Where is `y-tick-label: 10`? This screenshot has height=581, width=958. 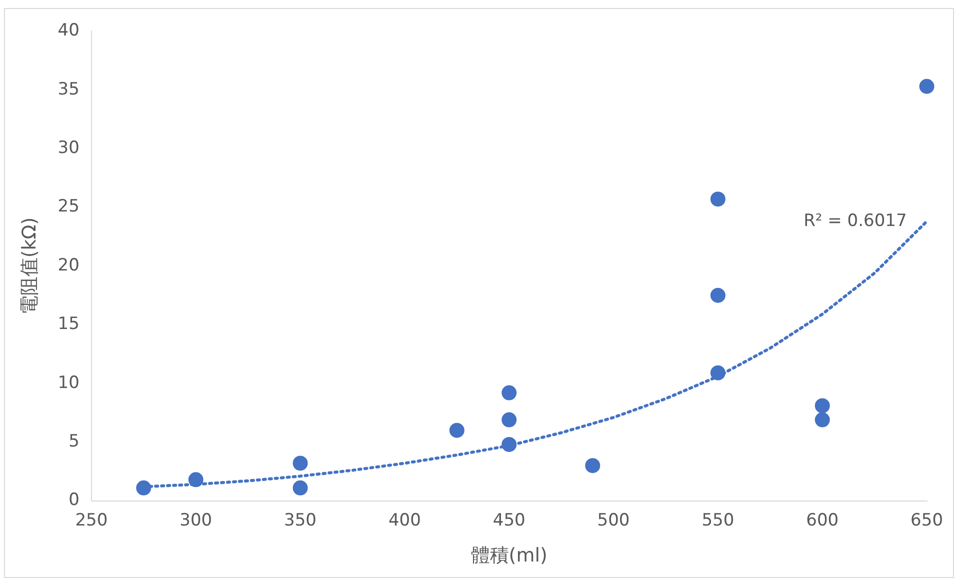 y-tick-label: 10 is located at coordinates (69, 382).